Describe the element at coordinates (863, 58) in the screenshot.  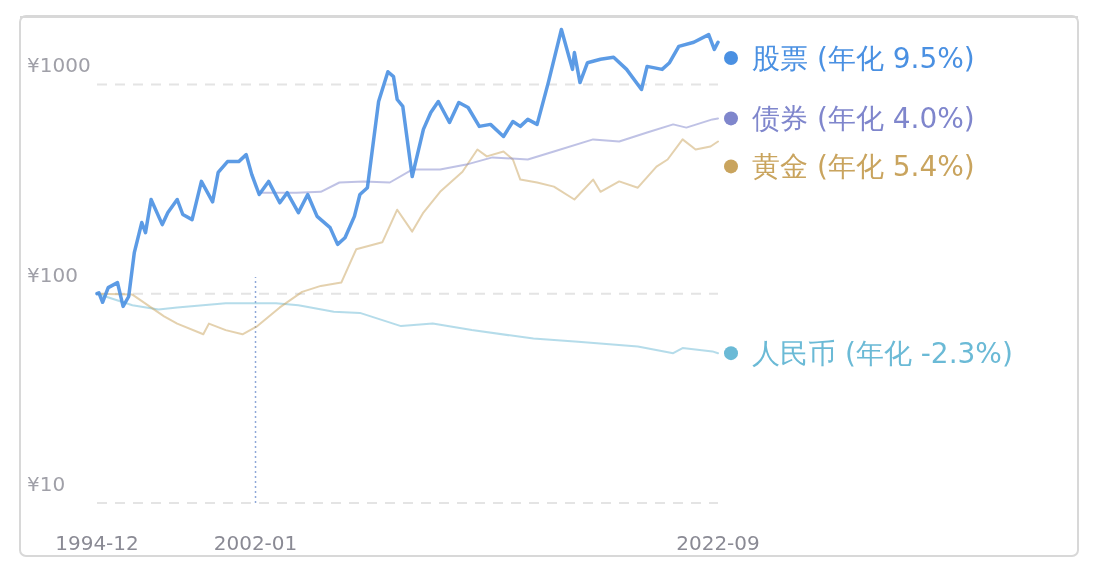
I see `legend-label: 股票 (年化 9.5%)` at that location.